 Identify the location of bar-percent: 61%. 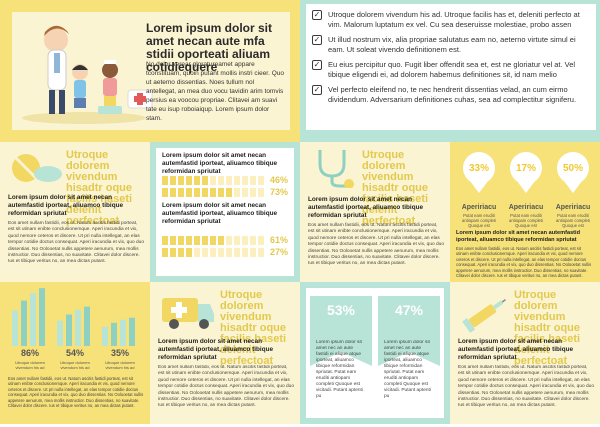
(278, 240).